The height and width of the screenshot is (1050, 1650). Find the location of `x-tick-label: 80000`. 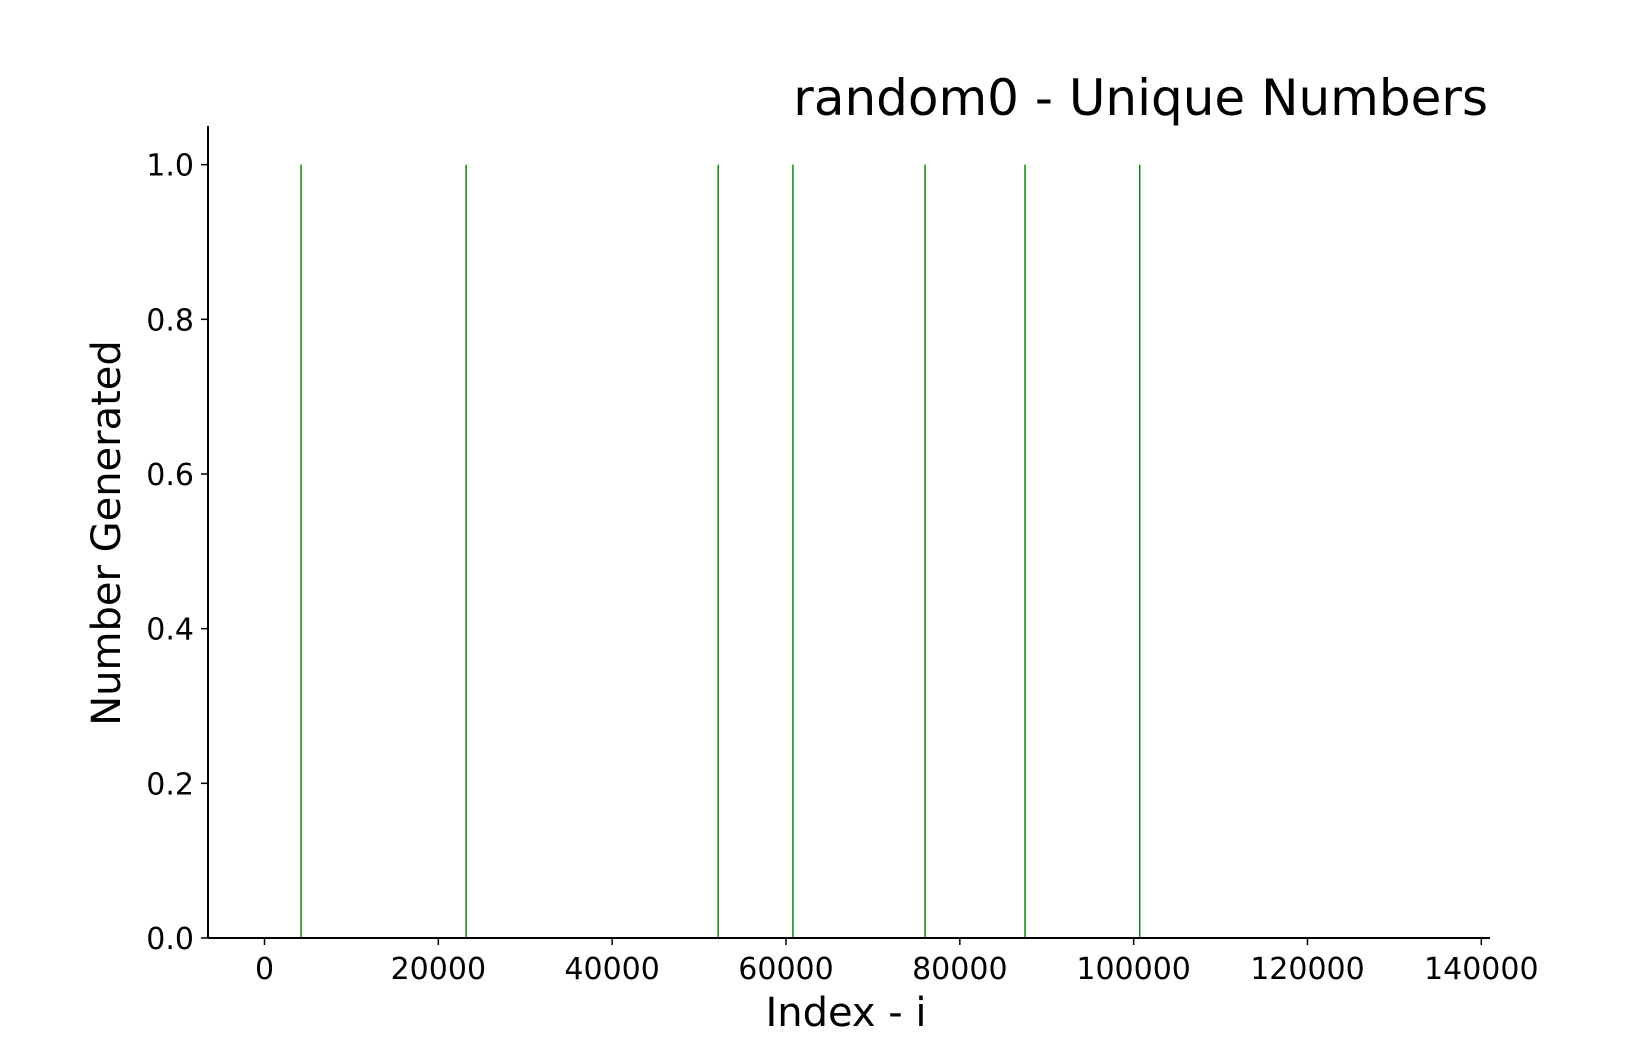

x-tick-label: 80000 is located at coordinates (959, 969).